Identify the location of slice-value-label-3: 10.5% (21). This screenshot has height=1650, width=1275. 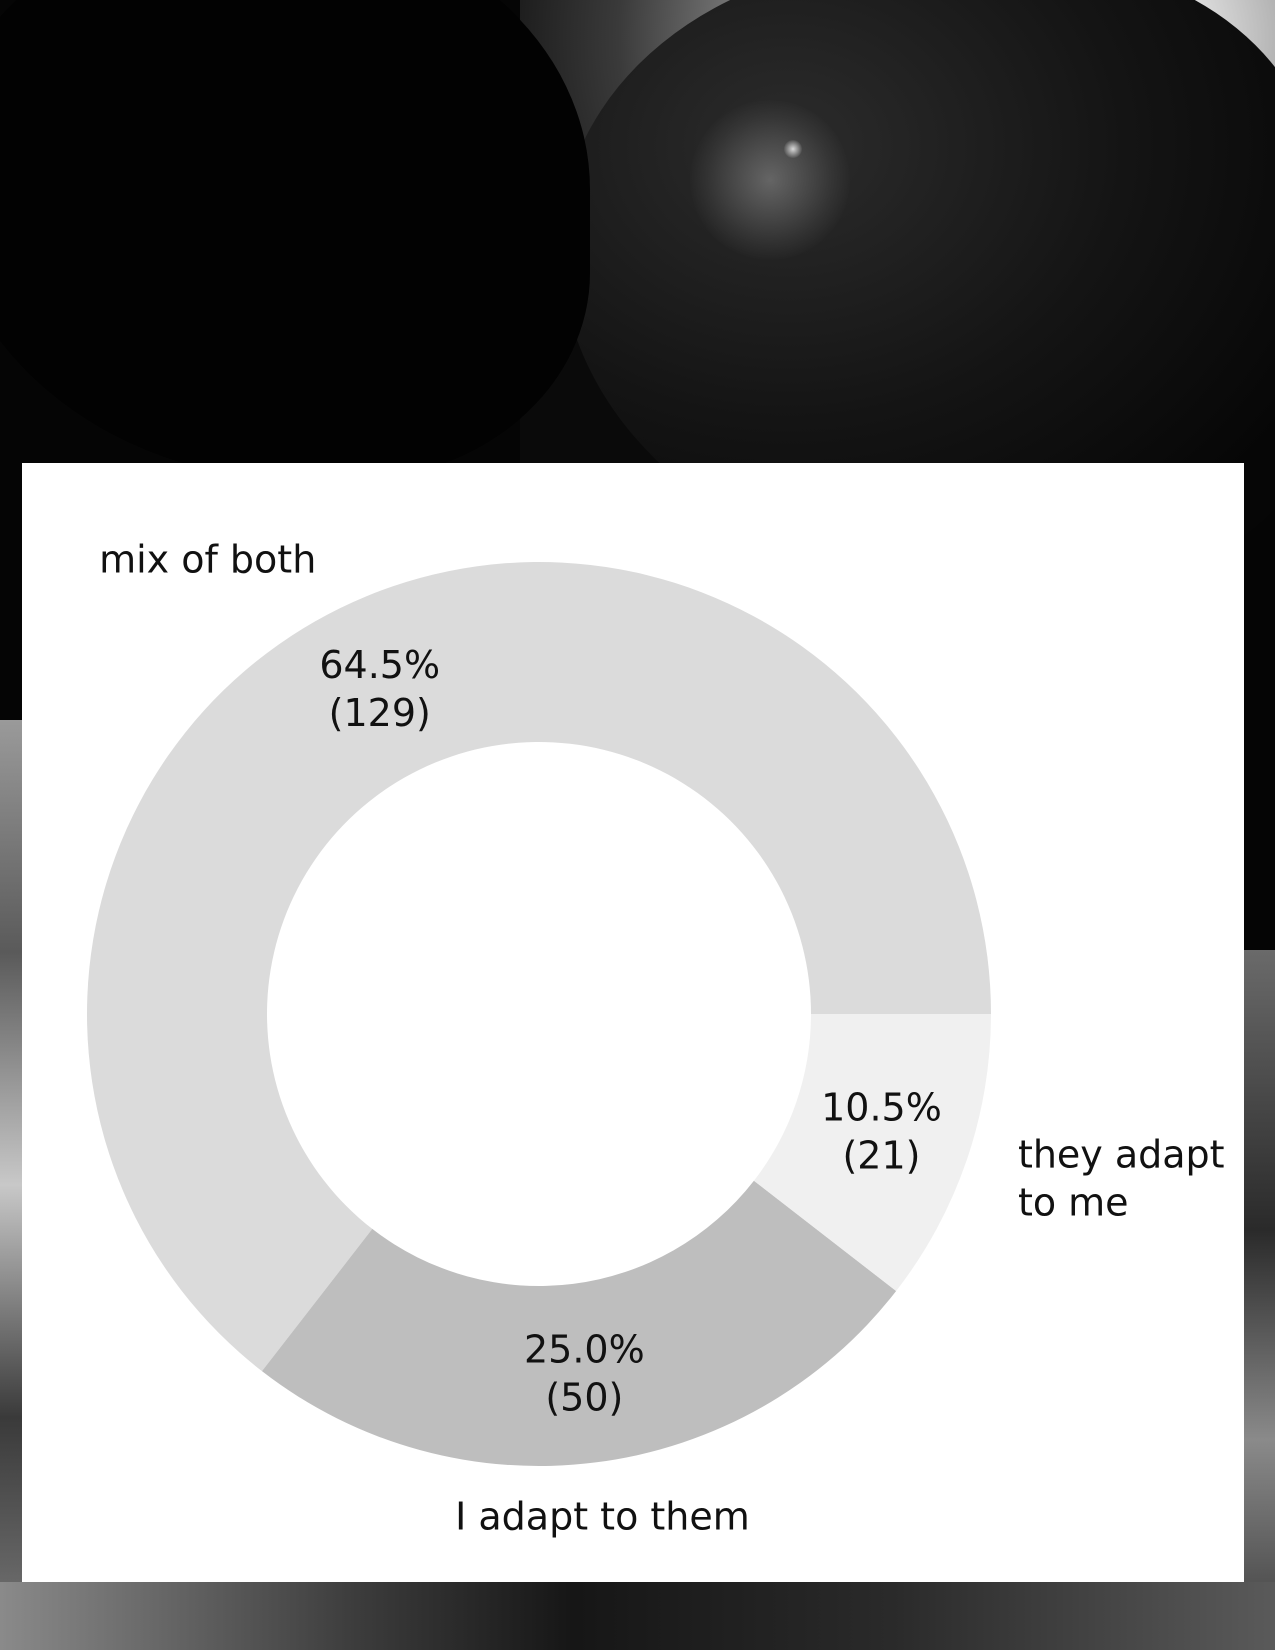
(881, 1132).